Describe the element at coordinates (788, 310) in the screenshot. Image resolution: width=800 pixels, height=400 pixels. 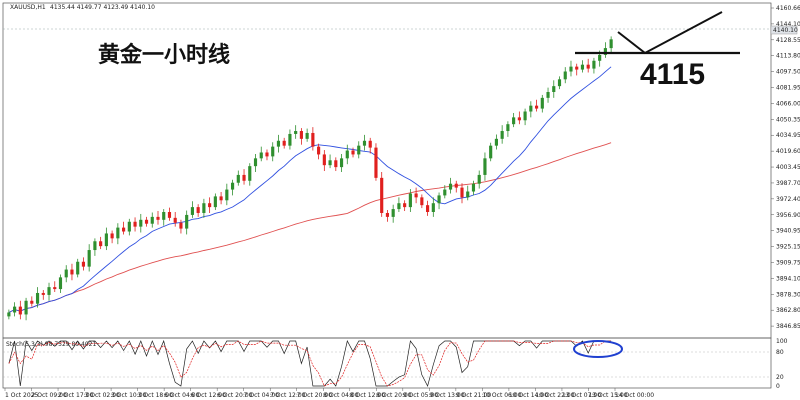
I see `price-tick-label: 3862.80` at that location.